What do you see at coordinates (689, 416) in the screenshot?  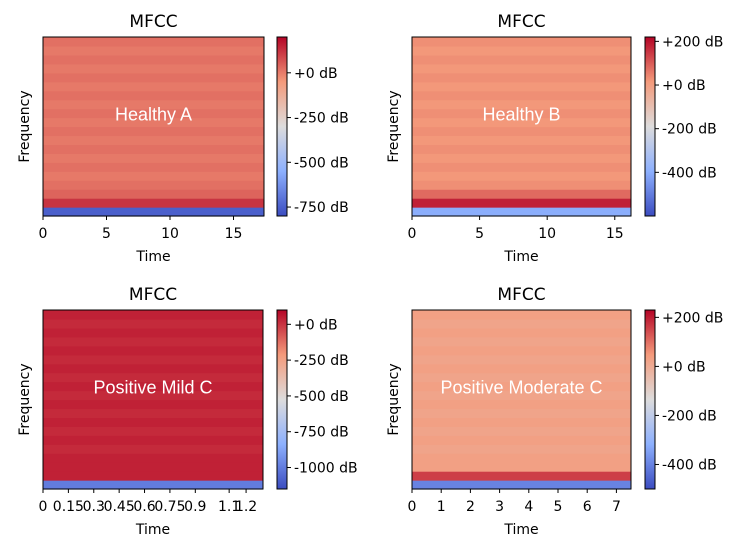 I see `colorbar-tick-label: -200 dB` at bounding box center [689, 416].